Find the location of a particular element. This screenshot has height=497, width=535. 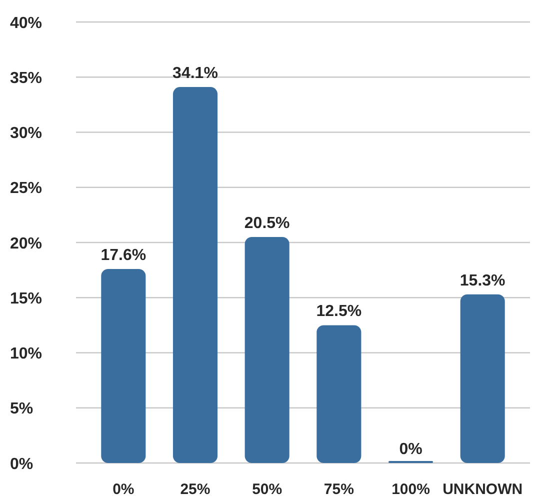

y-tick-label: 5% is located at coordinates (22, 409).